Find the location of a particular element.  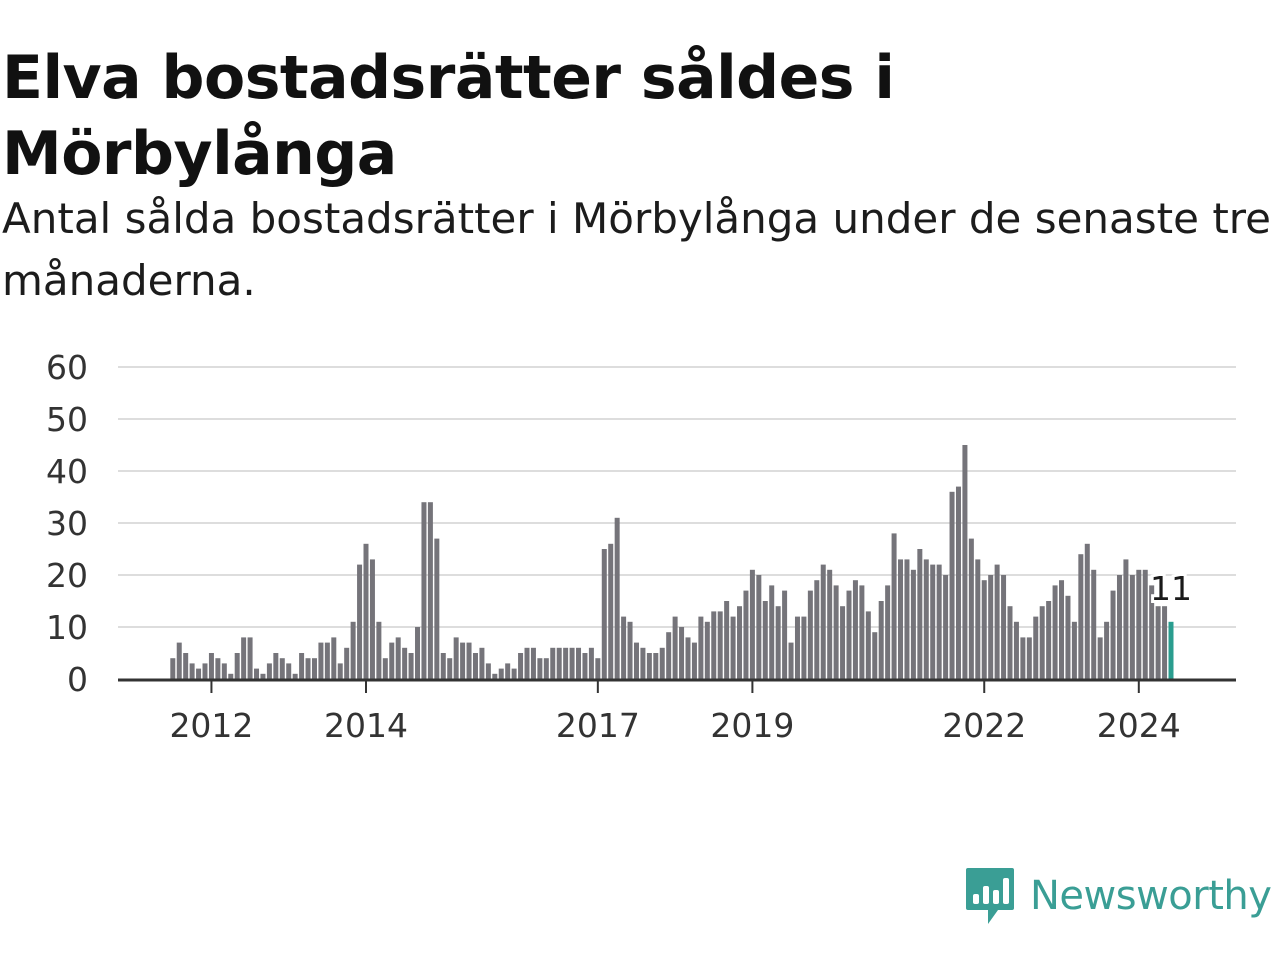

x-tick-label: 2024 is located at coordinates (1139, 725).